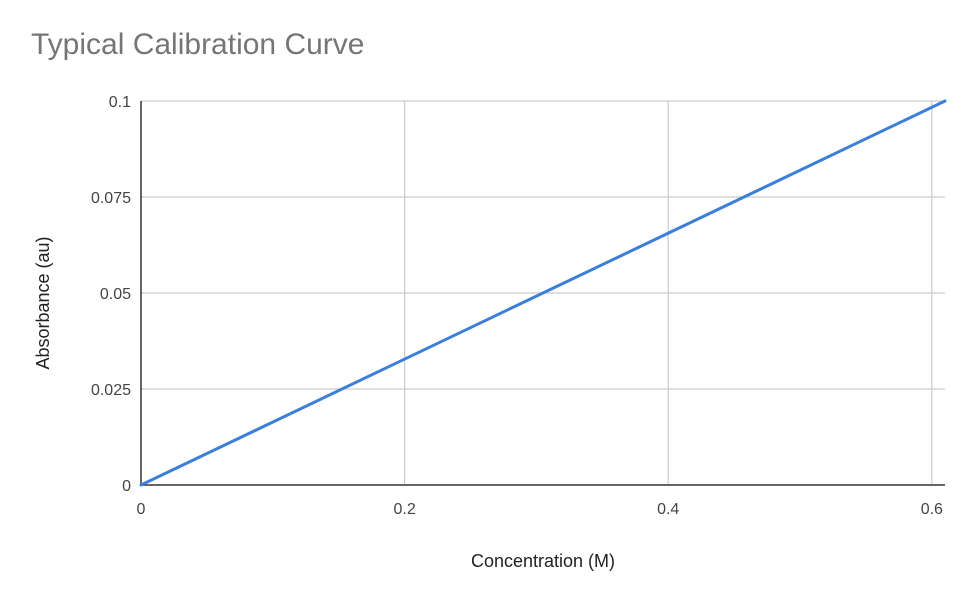 The image size is (975, 602). What do you see at coordinates (43, 302) in the screenshot?
I see `y-axis-title: Absorbance (au)` at bounding box center [43, 302].